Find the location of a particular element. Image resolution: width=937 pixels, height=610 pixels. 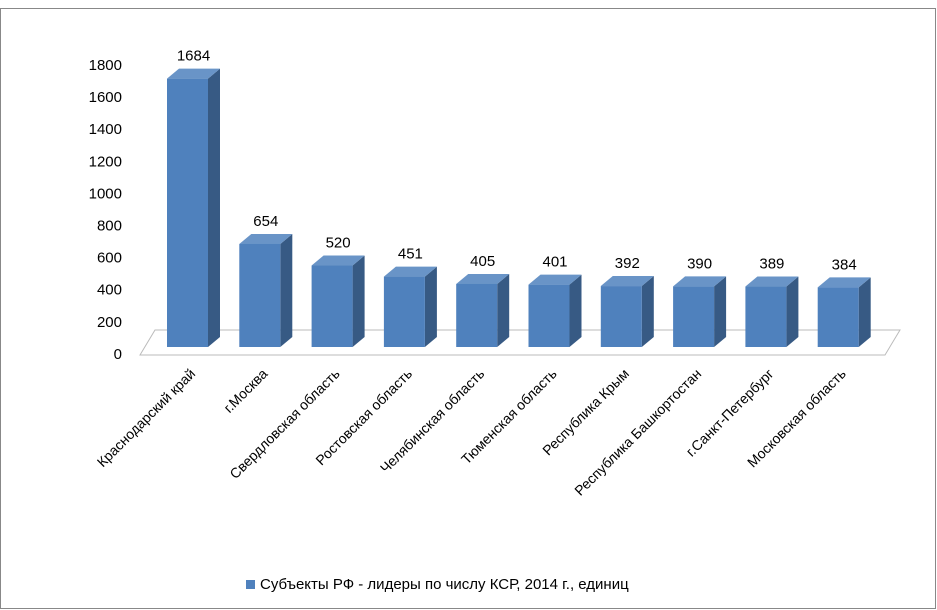

y-tick-label: 1800 is located at coordinates (105, 65).